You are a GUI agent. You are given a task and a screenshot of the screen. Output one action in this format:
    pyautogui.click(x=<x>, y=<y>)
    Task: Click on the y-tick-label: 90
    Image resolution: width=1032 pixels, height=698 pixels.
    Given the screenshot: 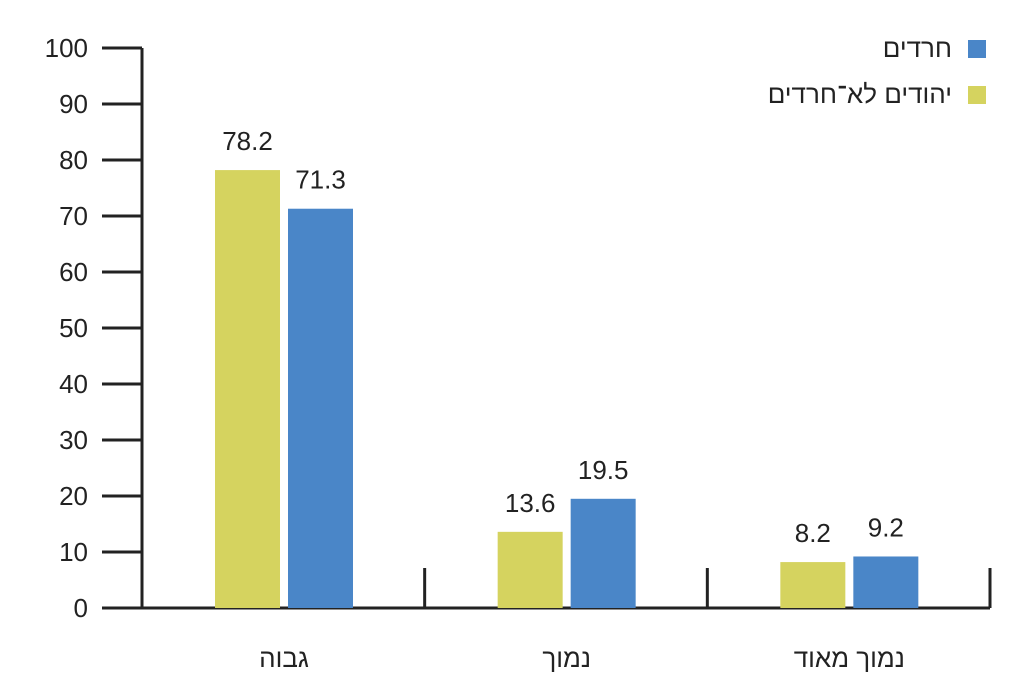 What is the action you would take?
    pyautogui.click(x=73, y=104)
    